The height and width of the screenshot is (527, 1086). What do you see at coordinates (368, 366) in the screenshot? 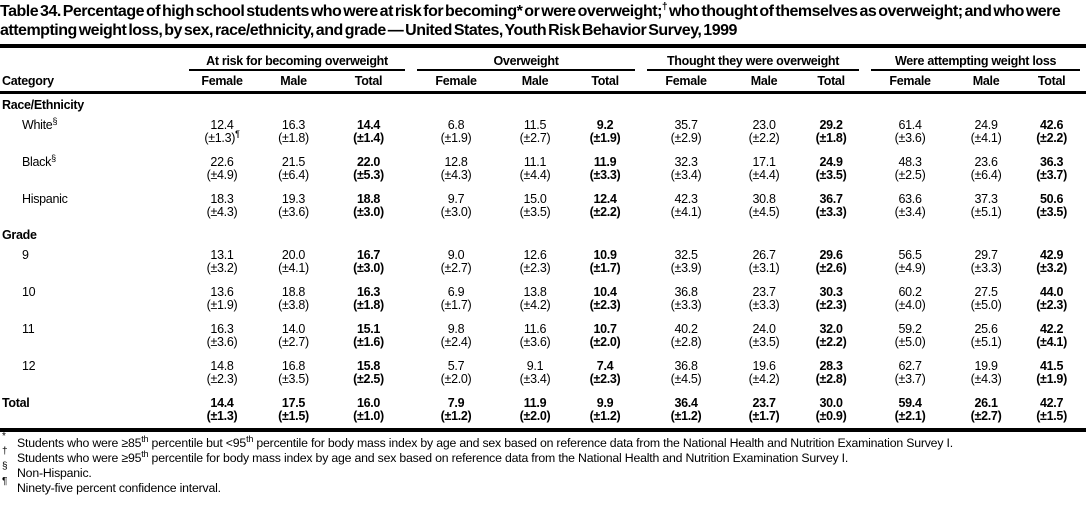
I see `value-cell: 15.8` at bounding box center [368, 366].